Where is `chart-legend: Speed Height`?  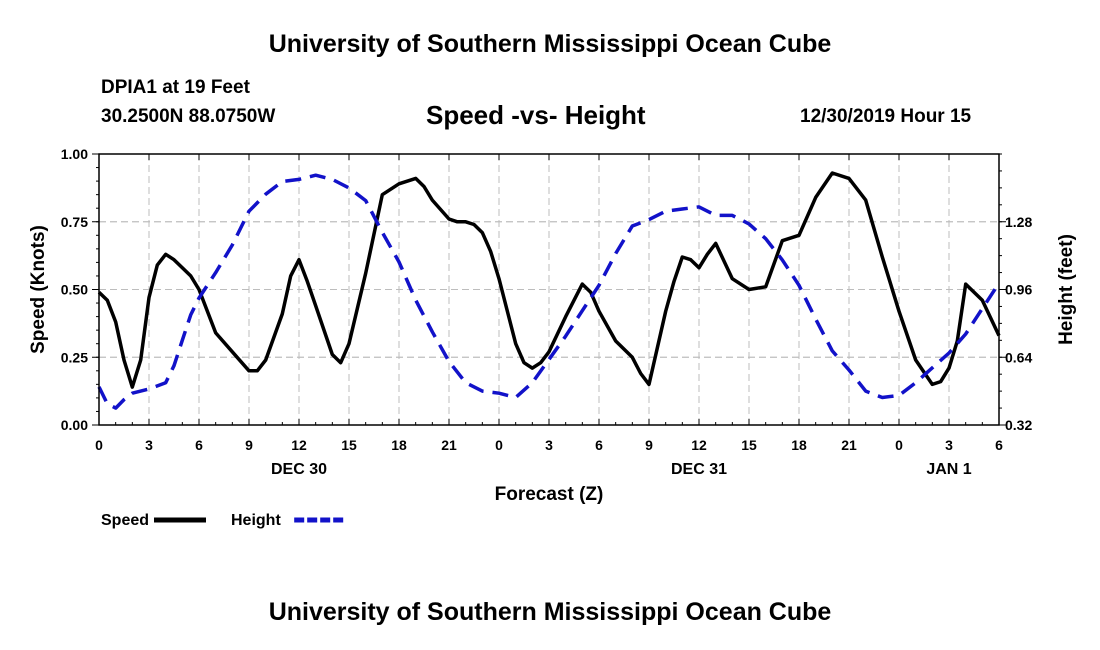
chart-legend: Speed Height is located at coordinates (224, 520).